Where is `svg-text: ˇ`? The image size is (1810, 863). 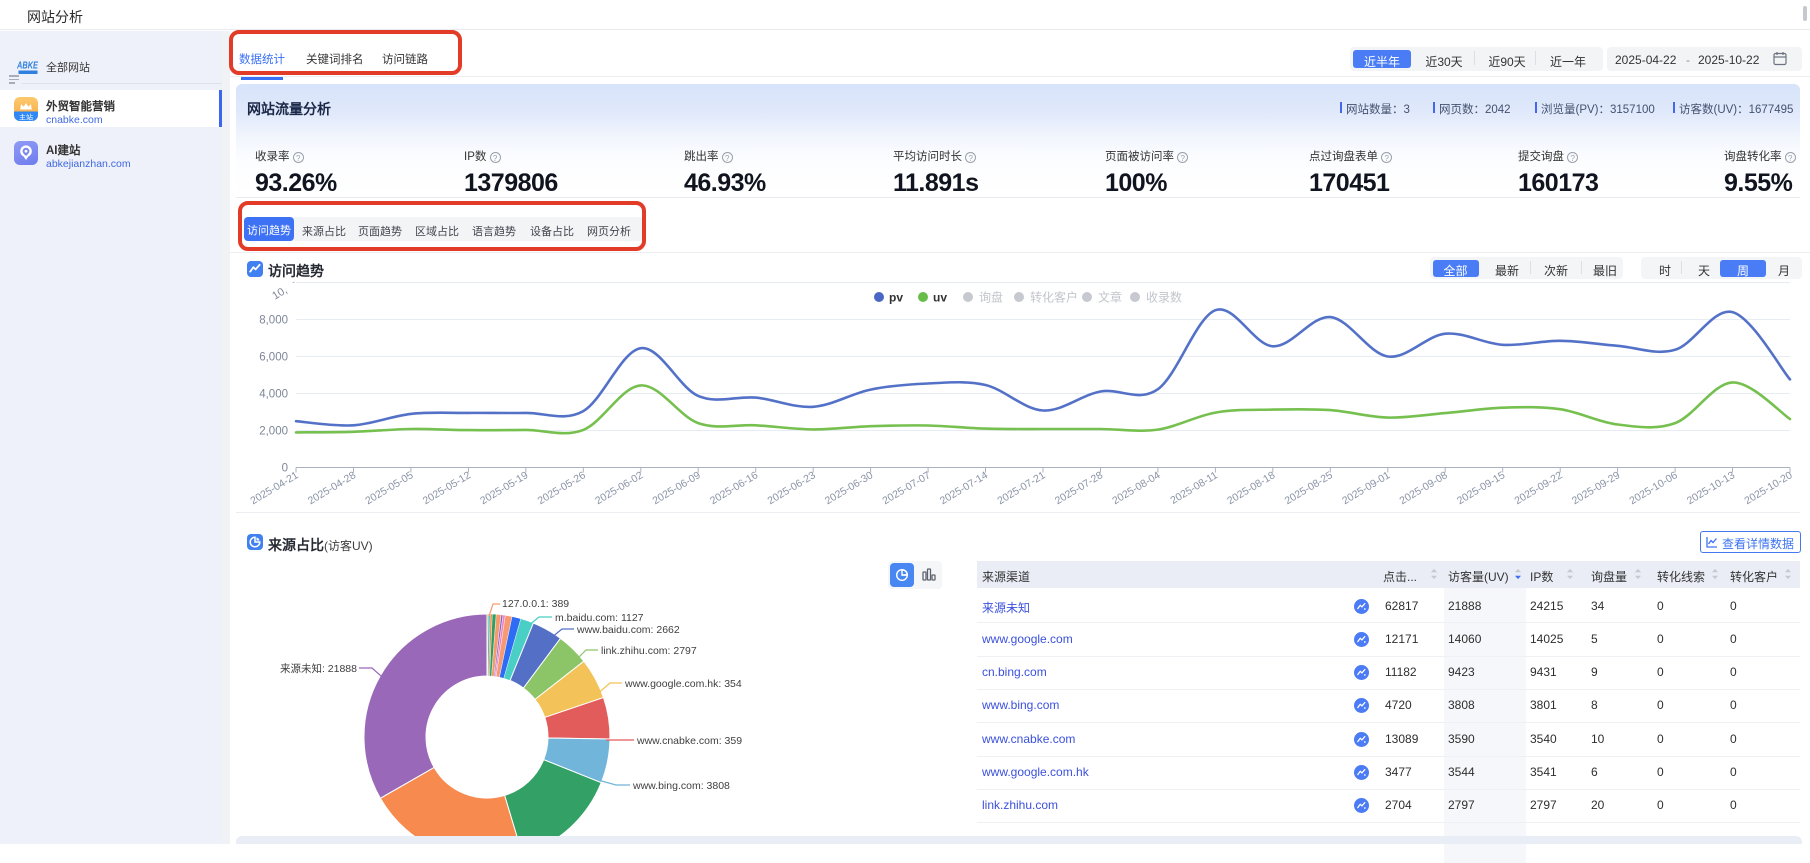
svg-text: ˇ is located at coordinates (295, 285).